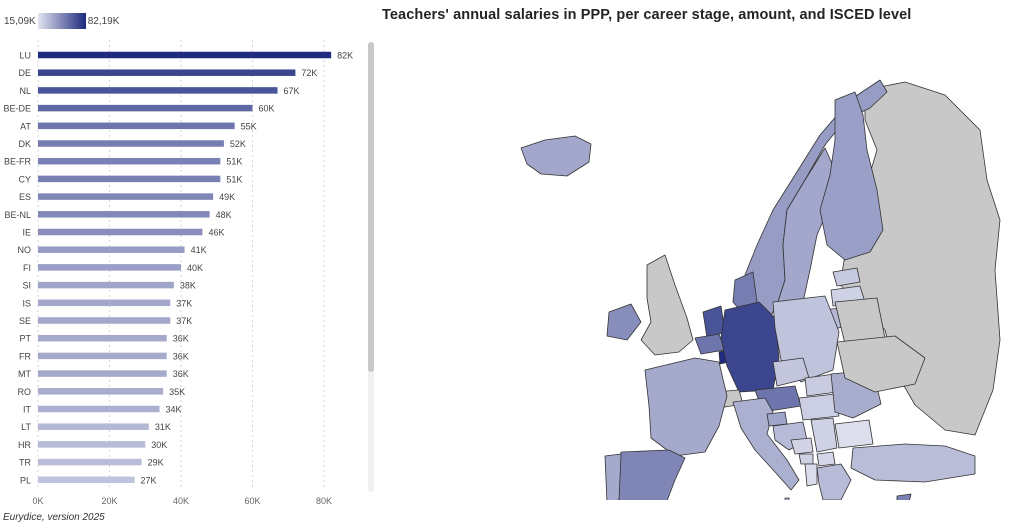 This screenshot has width=1024, height=529. I want to click on map-region-cz, so click(791, 372).